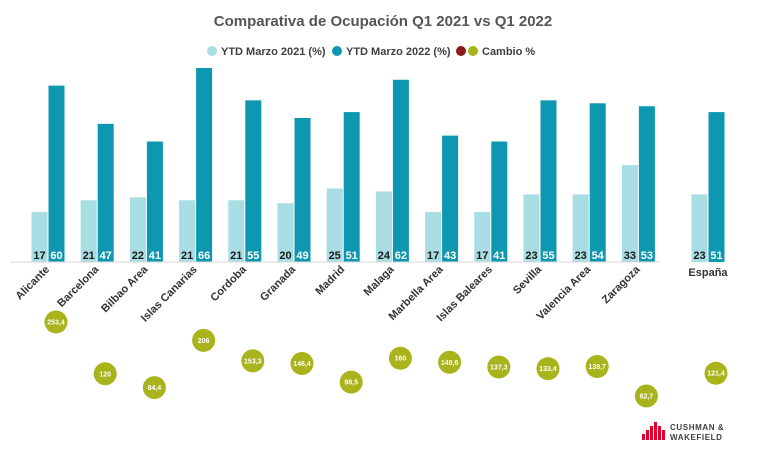 The width and height of the screenshot is (767, 453). Describe the element at coordinates (508, 52) in the screenshot. I see `legend-label-change: Cambio %` at that location.